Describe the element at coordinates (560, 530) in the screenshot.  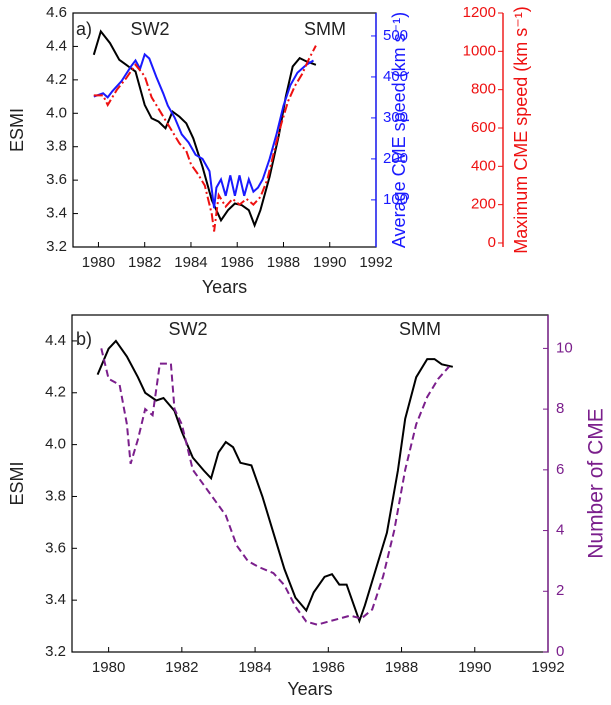
I see `y2-tick-label: 4` at that location.